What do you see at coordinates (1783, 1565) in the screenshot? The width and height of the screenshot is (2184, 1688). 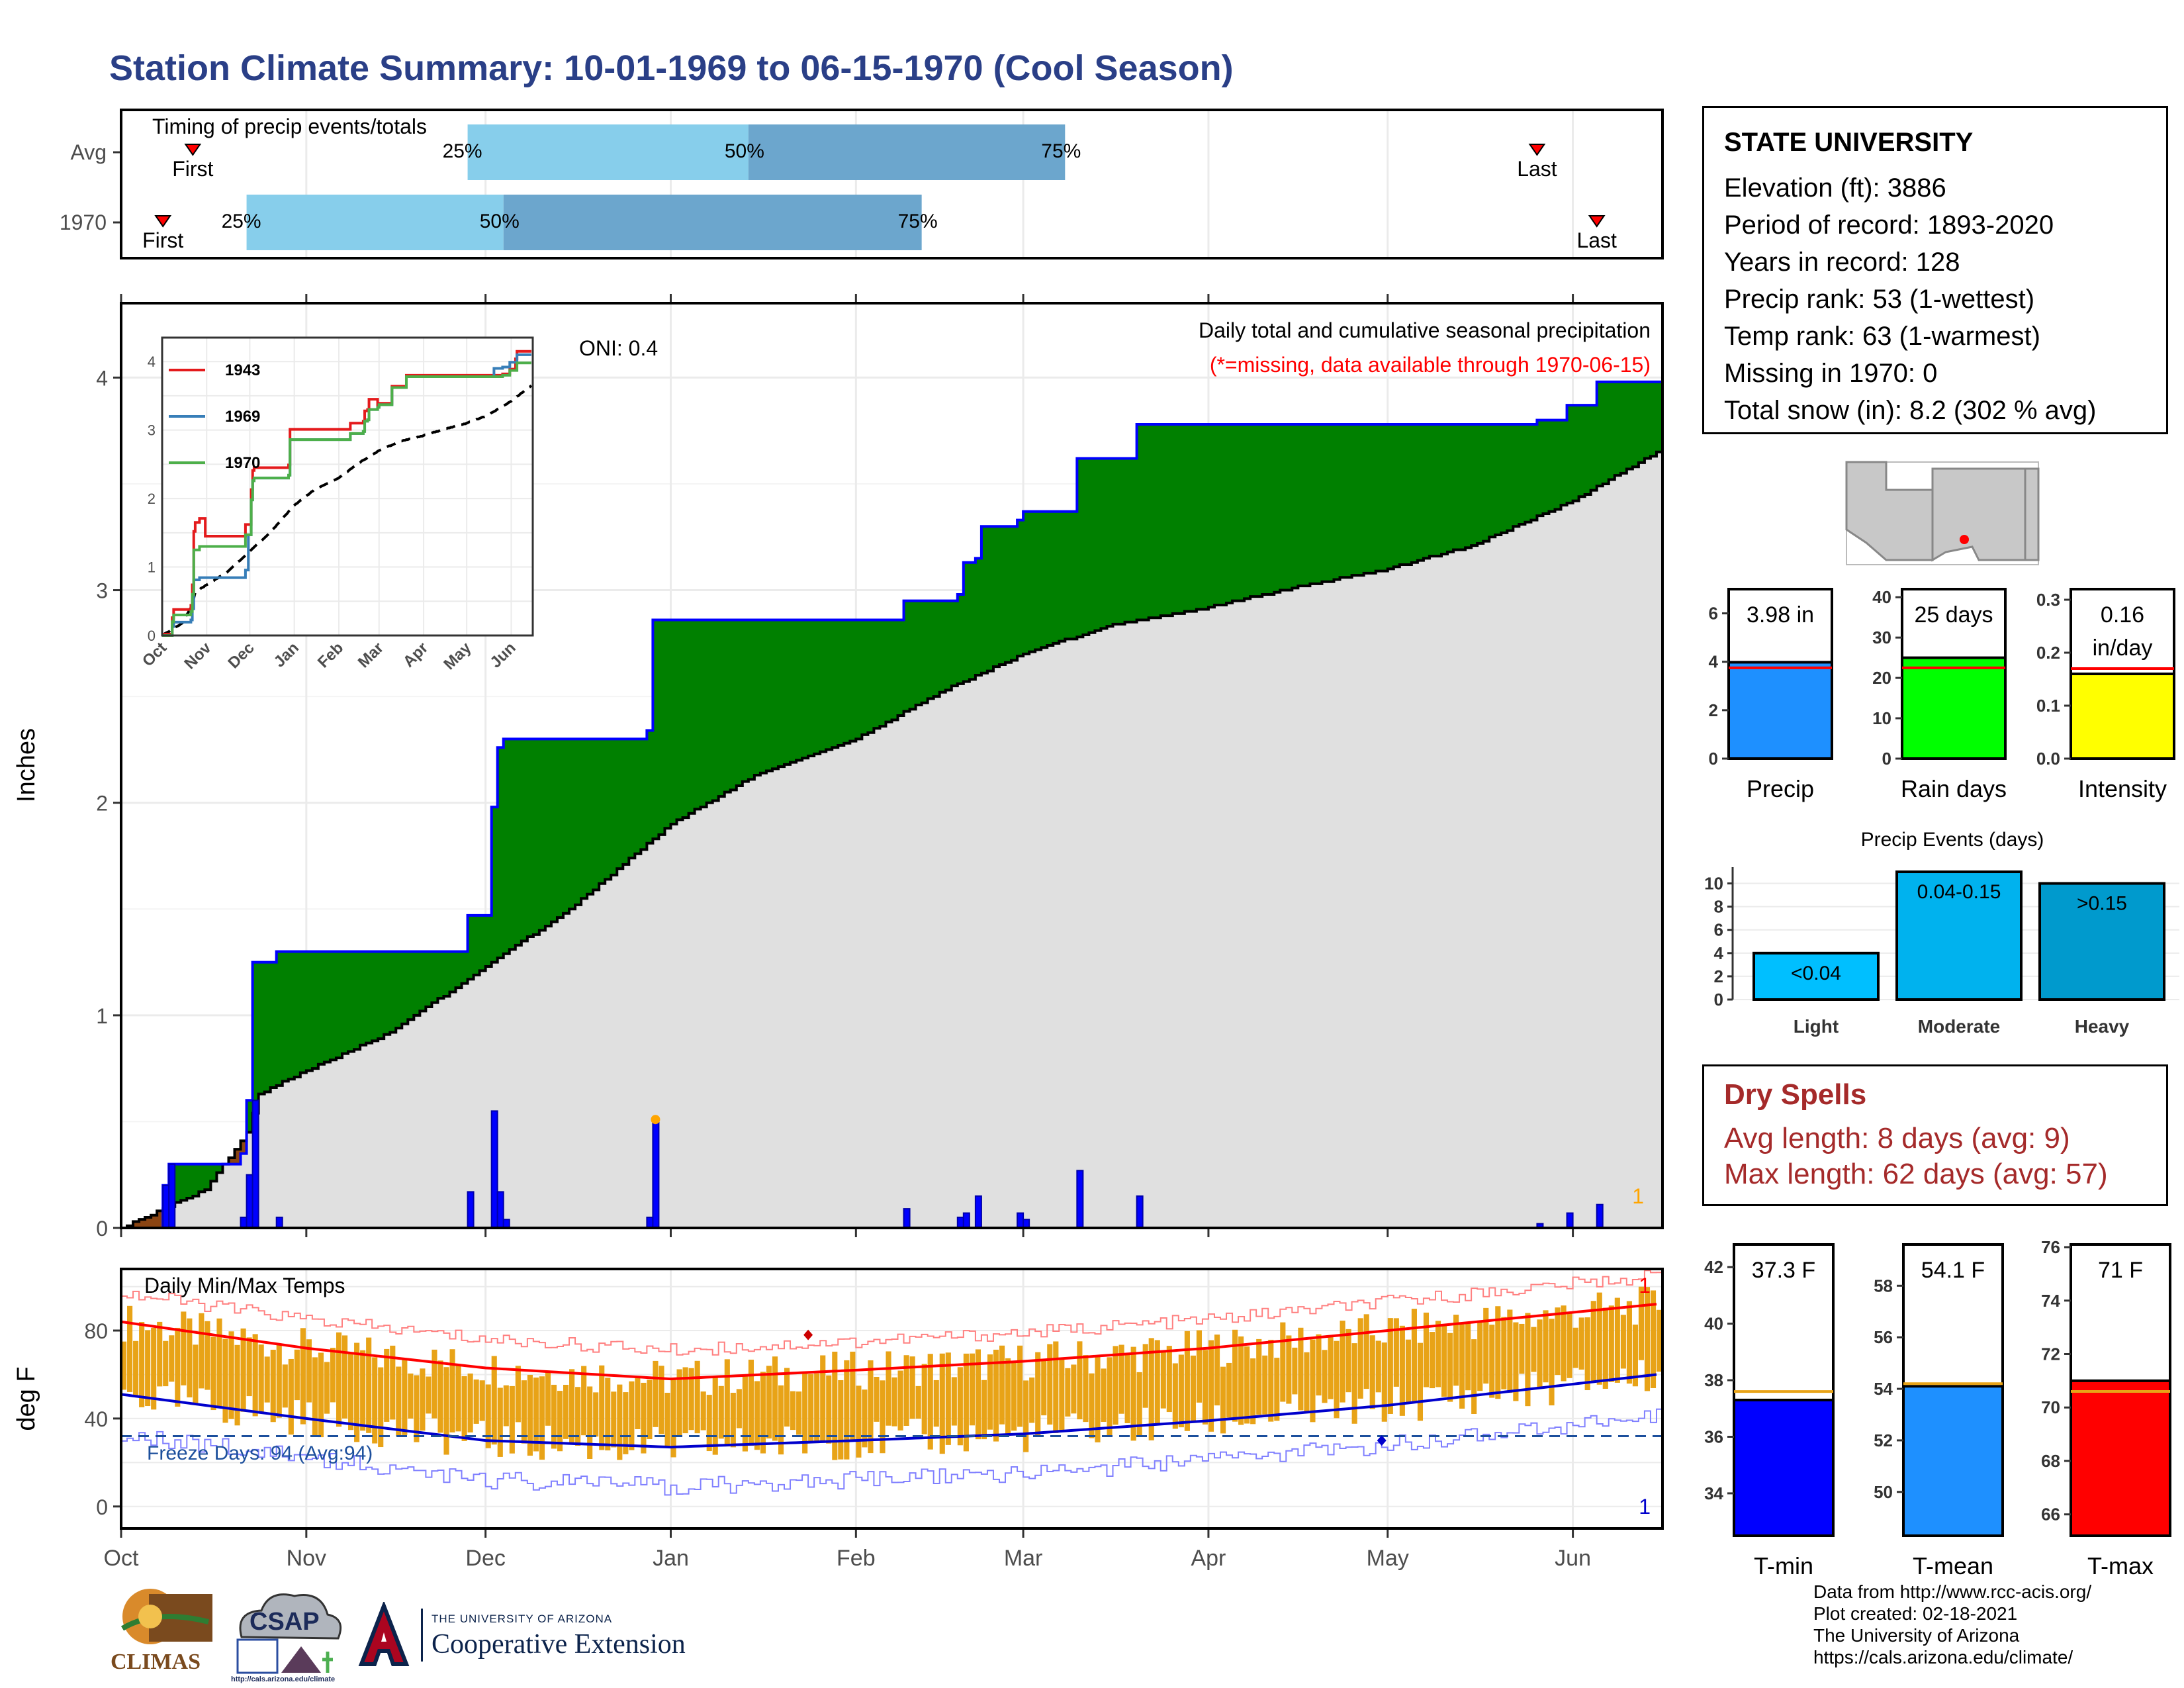 I see `tmin-stat-name-label: T-min` at bounding box center [1783, 1565].